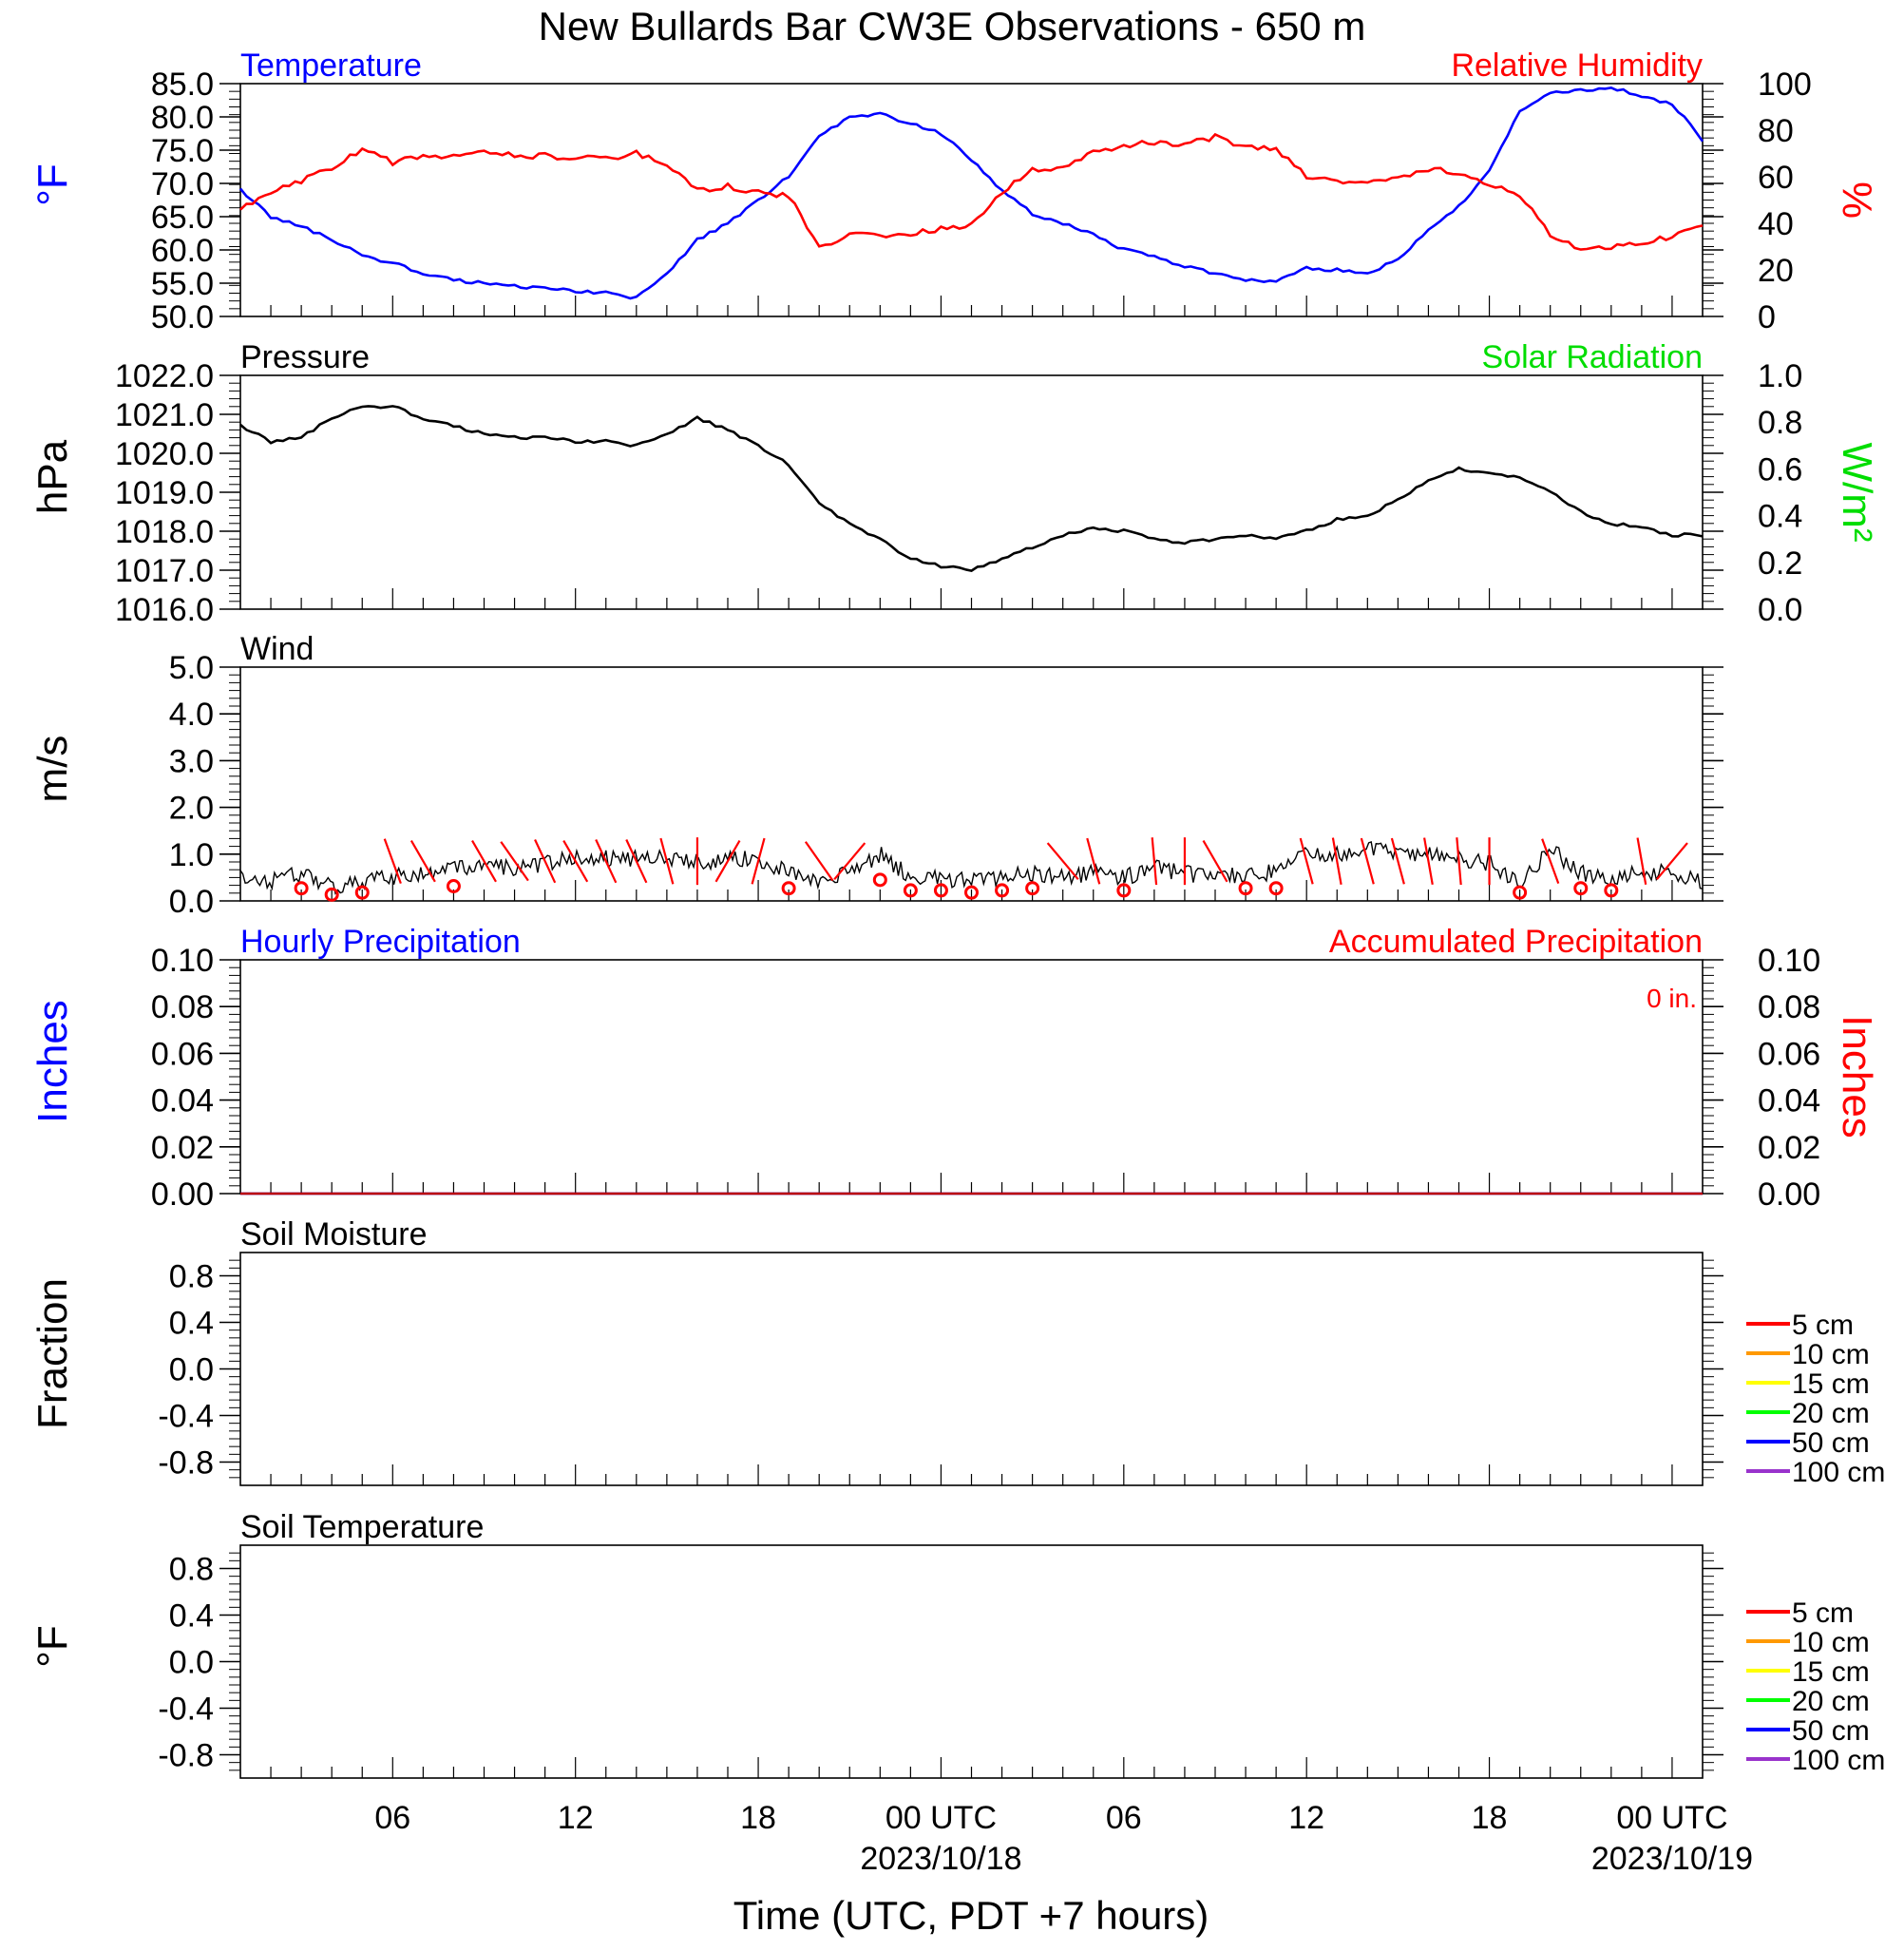 The image size is (1904, 1951). Describe the element at coordinates (334, 1234) in the screenshot. I see `panel-title-left: Soil Moisture` at that location.